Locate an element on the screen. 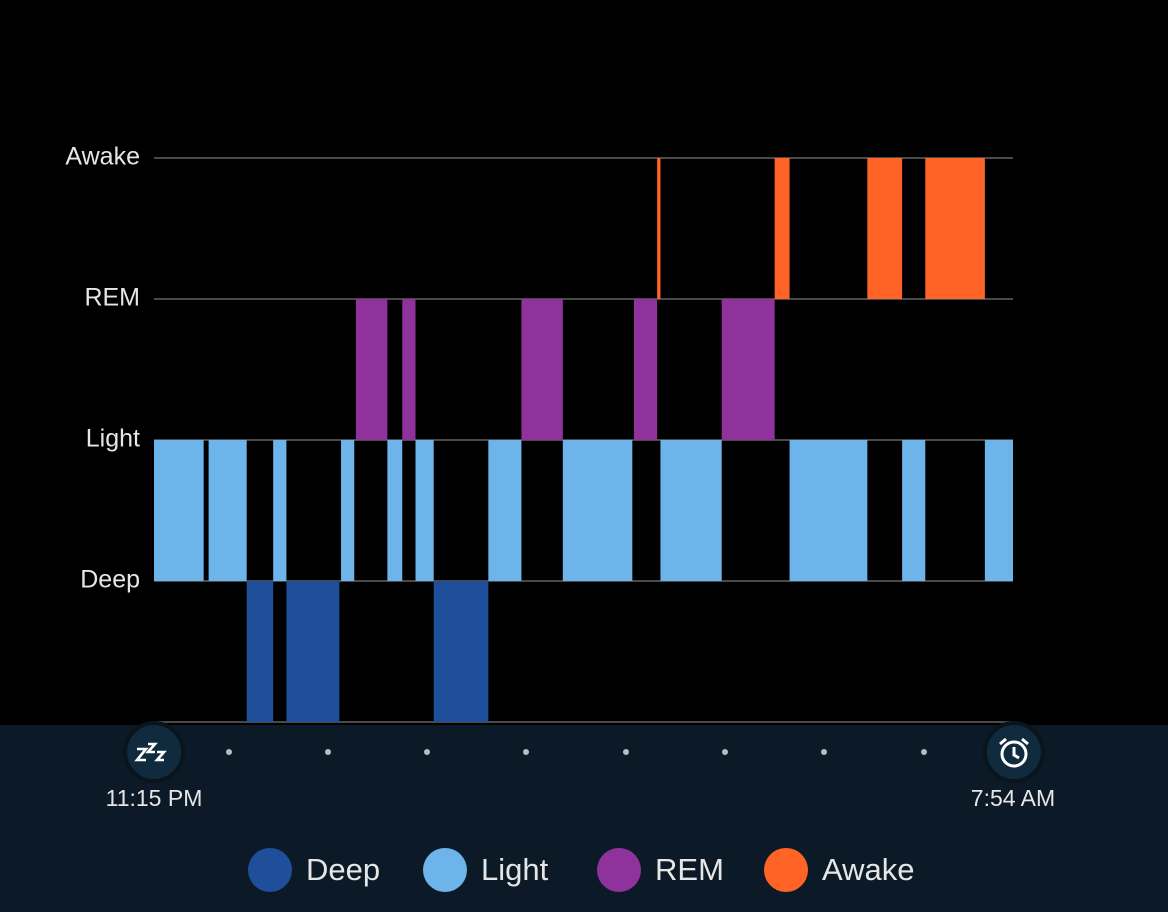 This screenshot has height=912, width=1168. y-axis-label: Deep is located at coordinates (110, 580).